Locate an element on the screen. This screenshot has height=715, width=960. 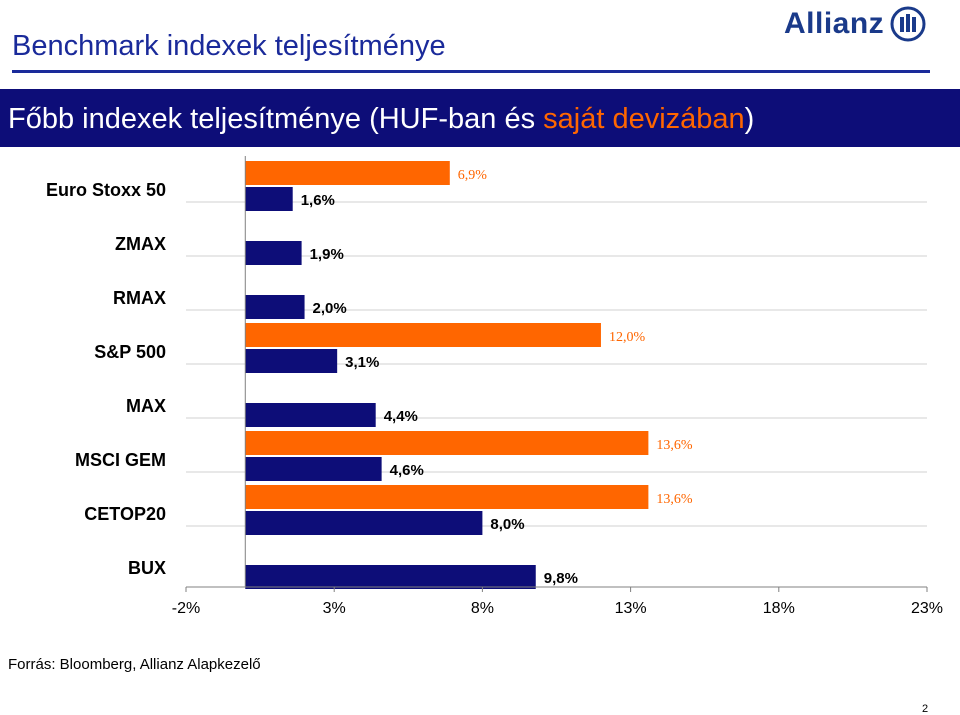
subtitle-main: Főbb indexek teljesítménye (HUF-ban és is located at coordinates (276, 119).